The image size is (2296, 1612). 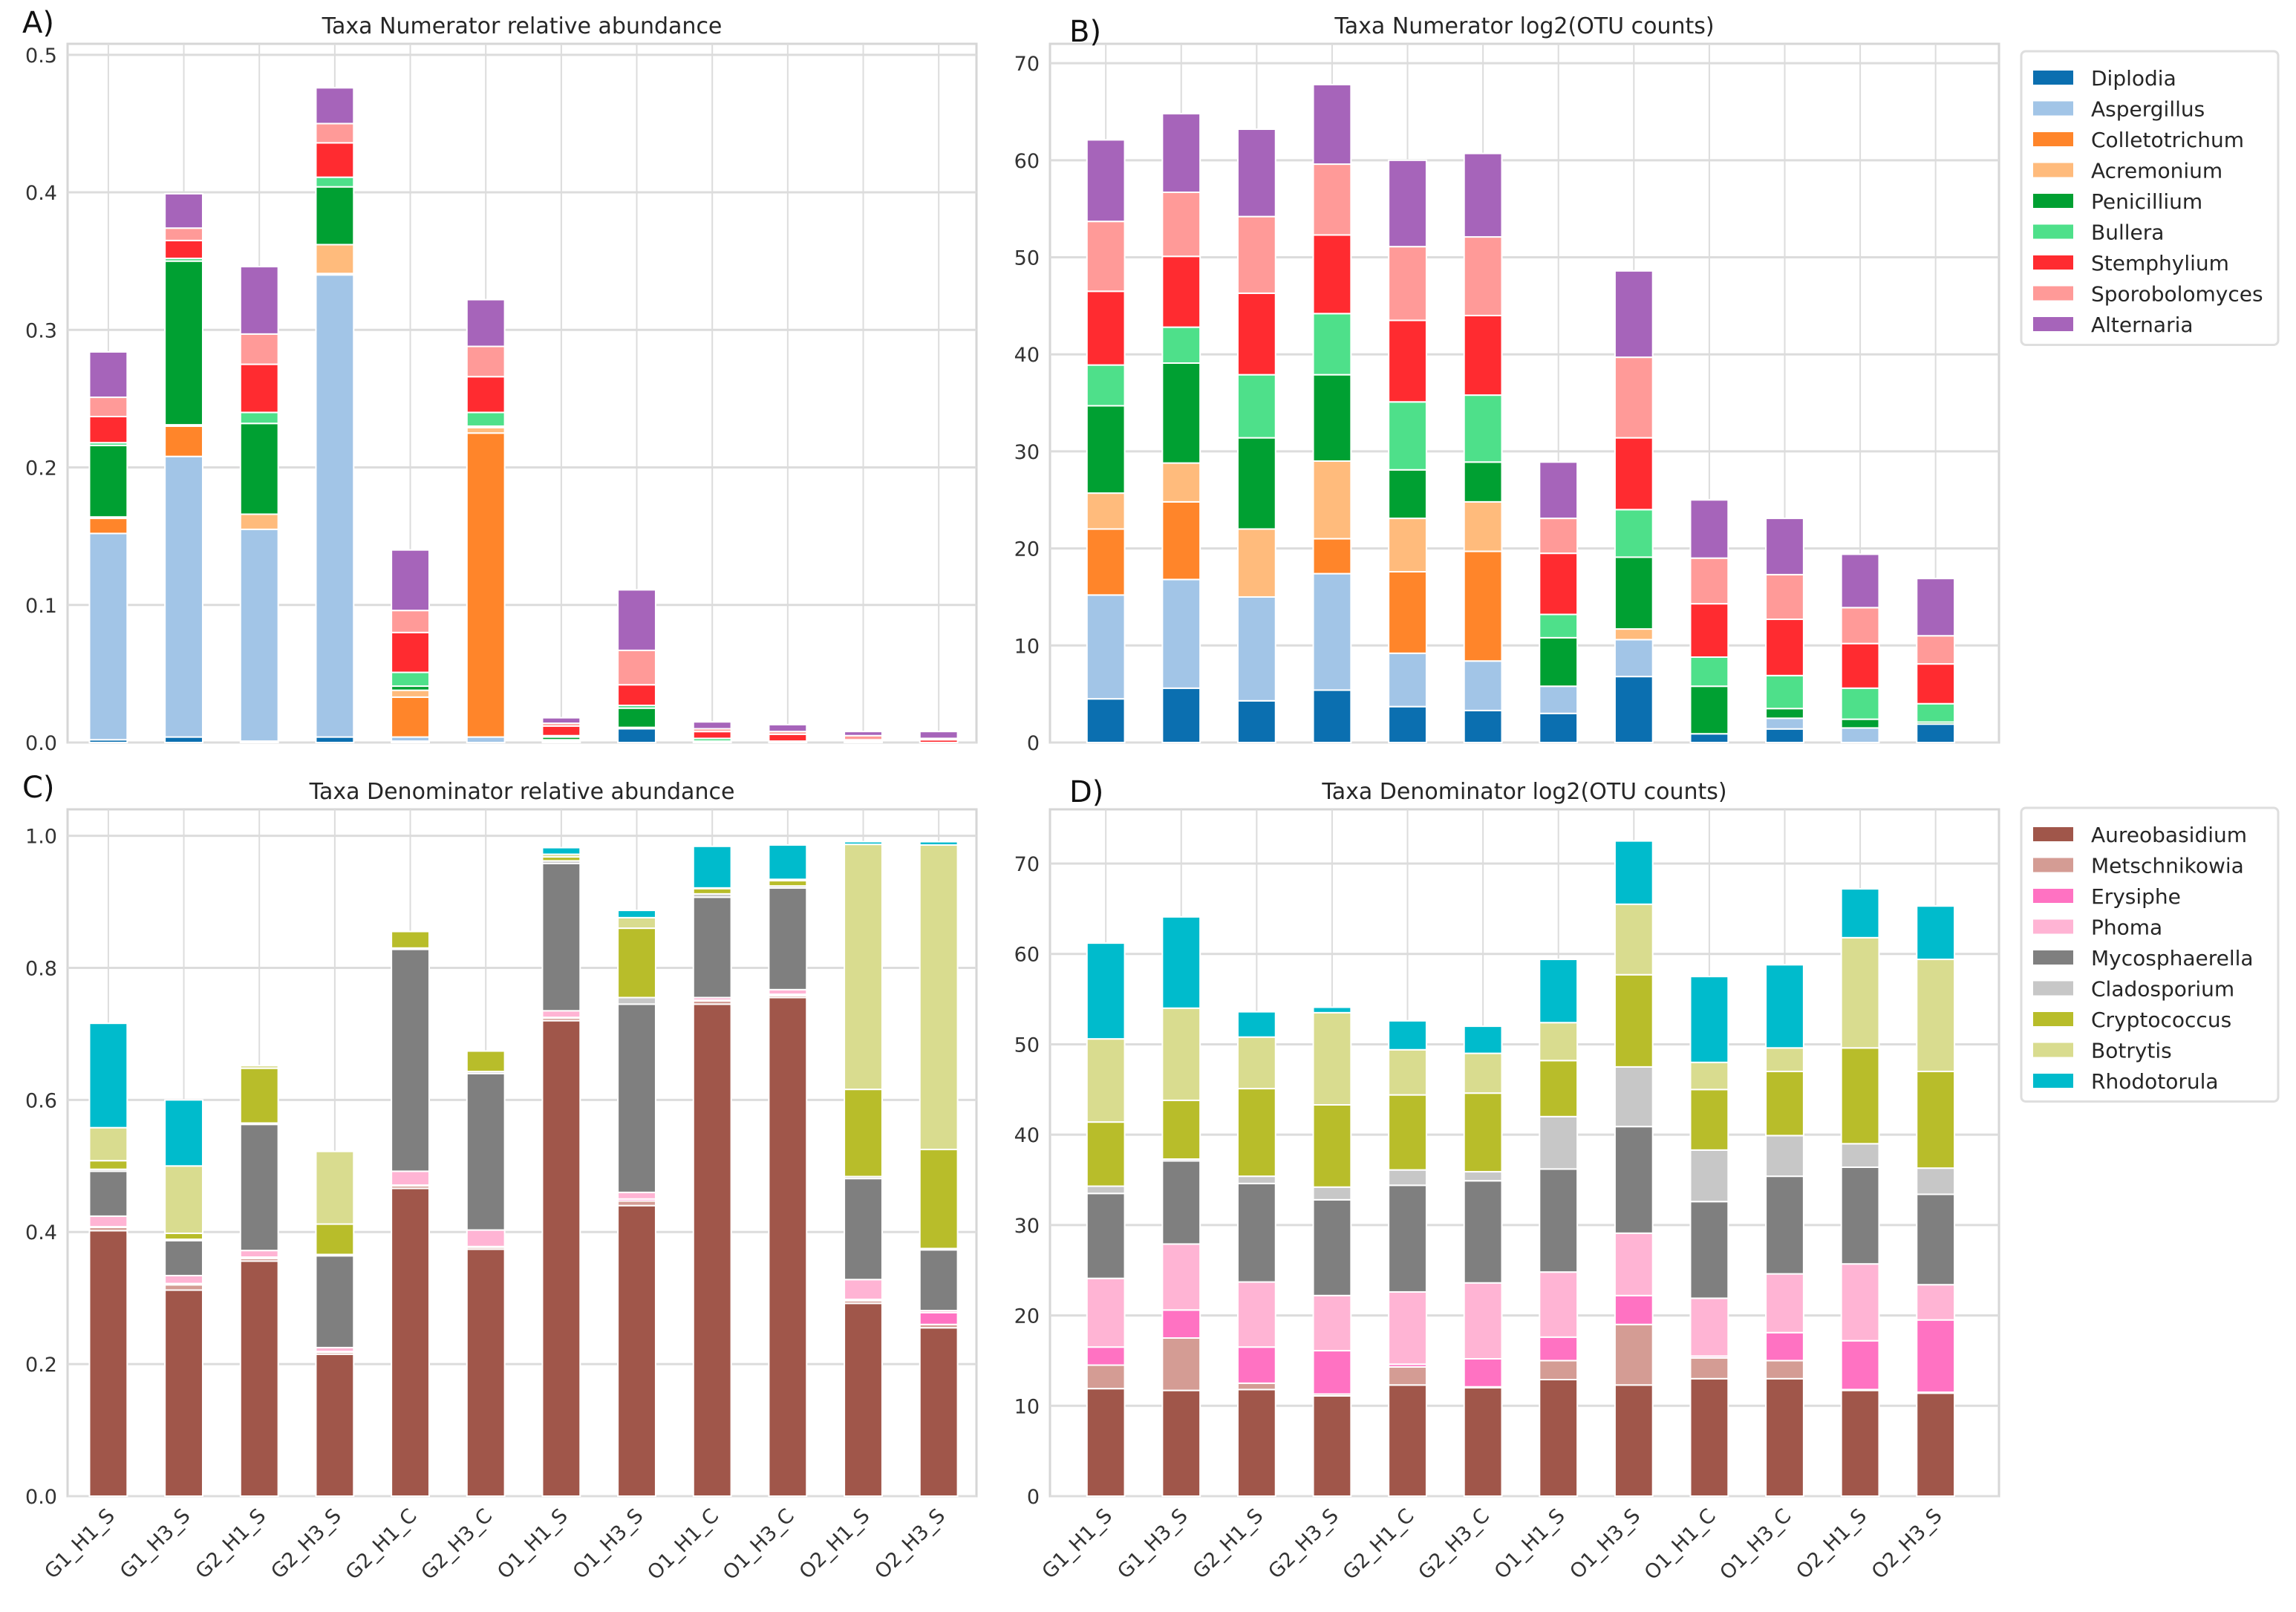 What do you see at coordinates (1407, 1327) in the screenshot?
I see `bar-segment-phoma-g2_h1_c` at bounding box center [1407, 1327].